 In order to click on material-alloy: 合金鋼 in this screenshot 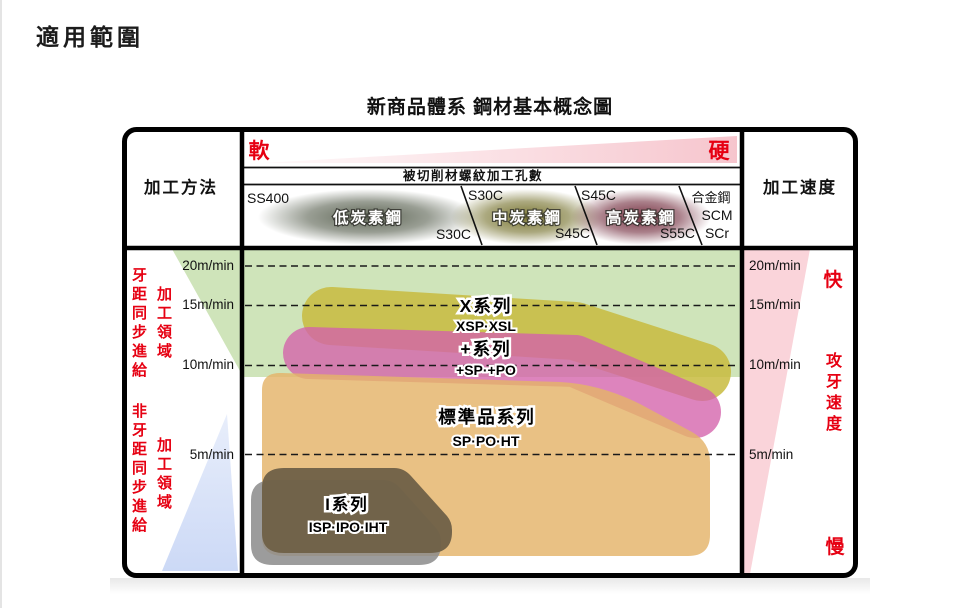, I will do `click(710, 197)`.